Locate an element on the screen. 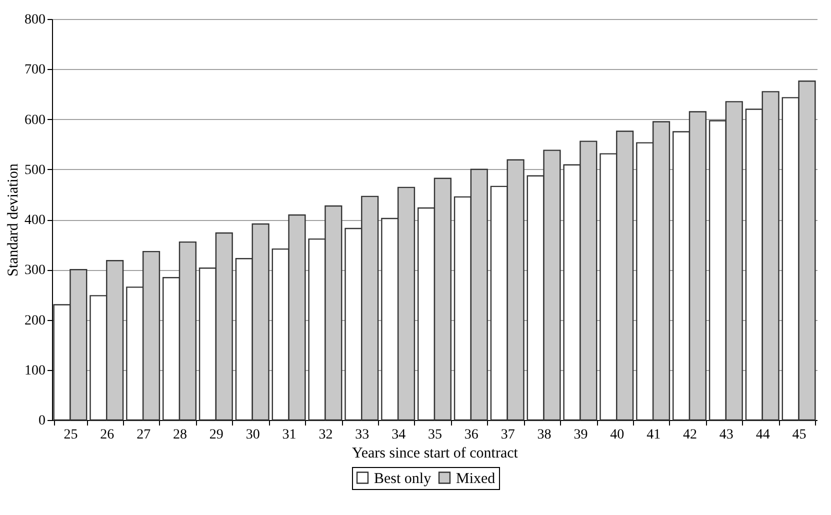  y-axis-title: Standard deviation is located at coordinates (14, 219).